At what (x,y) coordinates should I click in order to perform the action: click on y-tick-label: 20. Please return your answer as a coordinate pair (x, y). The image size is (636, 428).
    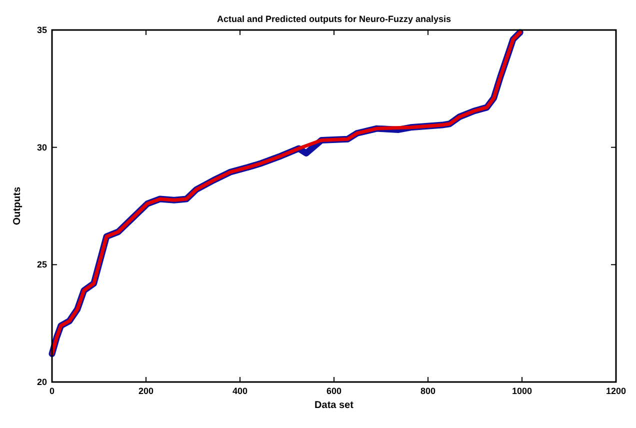
    Looking at the image, I should click on (41, 382).